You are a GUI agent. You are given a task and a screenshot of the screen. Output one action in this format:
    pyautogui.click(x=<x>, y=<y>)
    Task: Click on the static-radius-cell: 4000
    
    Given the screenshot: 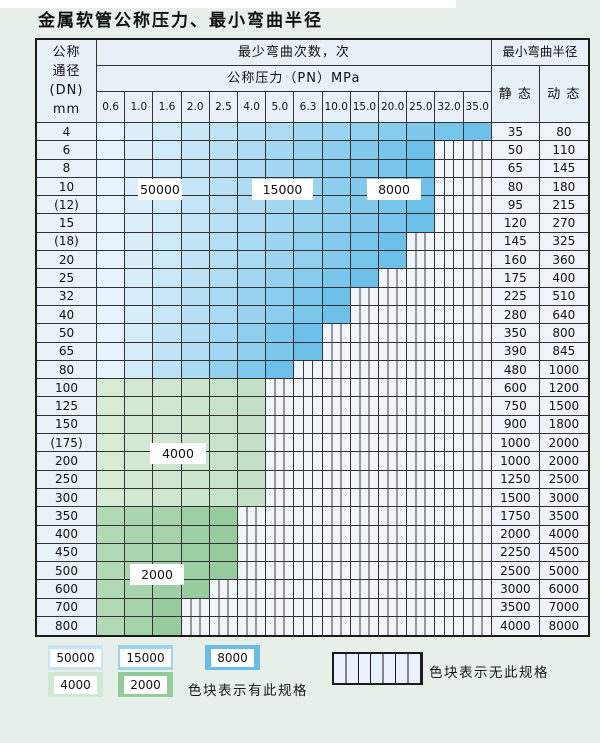 What is the action you would take?
    pyautogui.click(x=515, y=626)
    